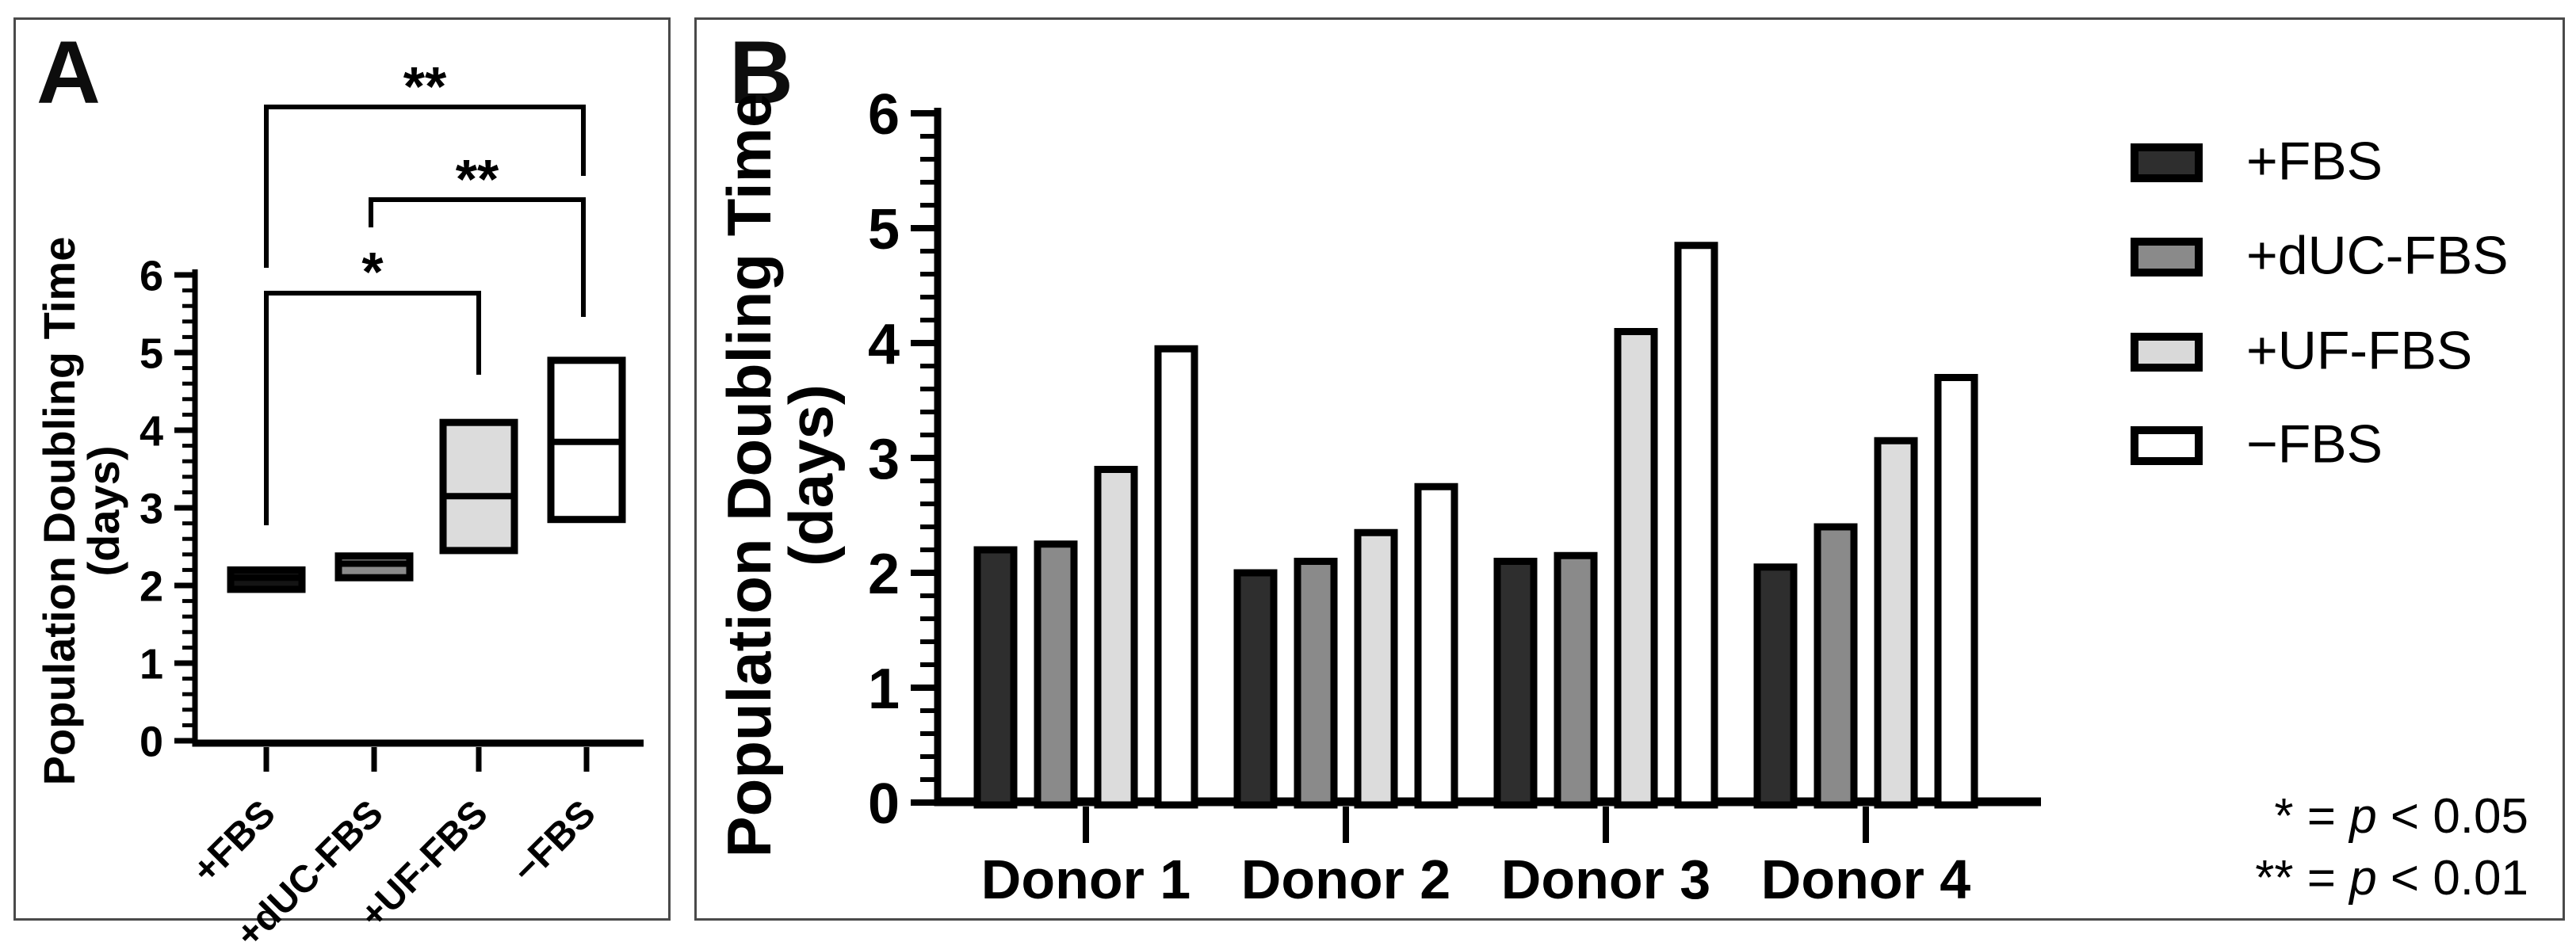 The image size is (2576, 942). Describe the element at coordinates (2167, 257) in the screenshot. I see `duc-fbs-swatch-icon` at that location.